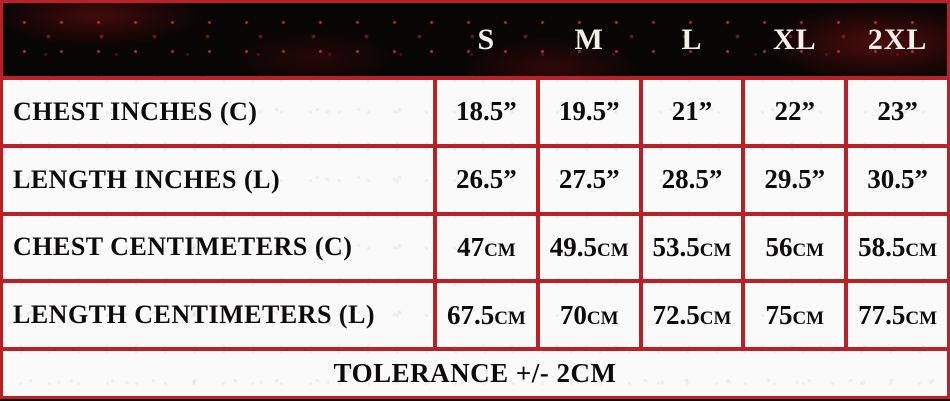  Describe the element at coordinates (486, 247) in the screenshot. I see `value-cell: 47cm` at that location.